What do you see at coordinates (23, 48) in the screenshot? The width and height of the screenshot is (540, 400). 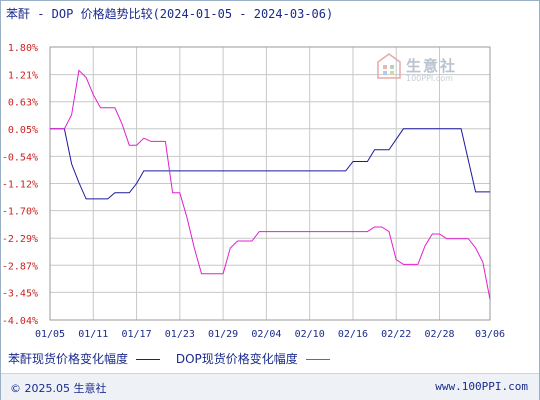 I see `y-tick-label: 1.80%` at bounding box center [23, 48].